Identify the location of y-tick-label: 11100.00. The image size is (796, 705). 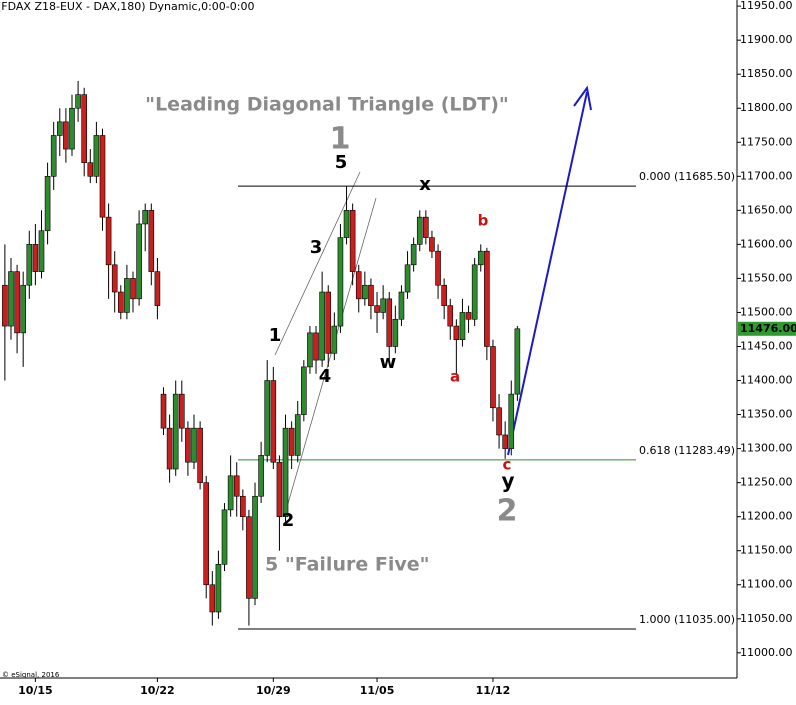
(766, 584).